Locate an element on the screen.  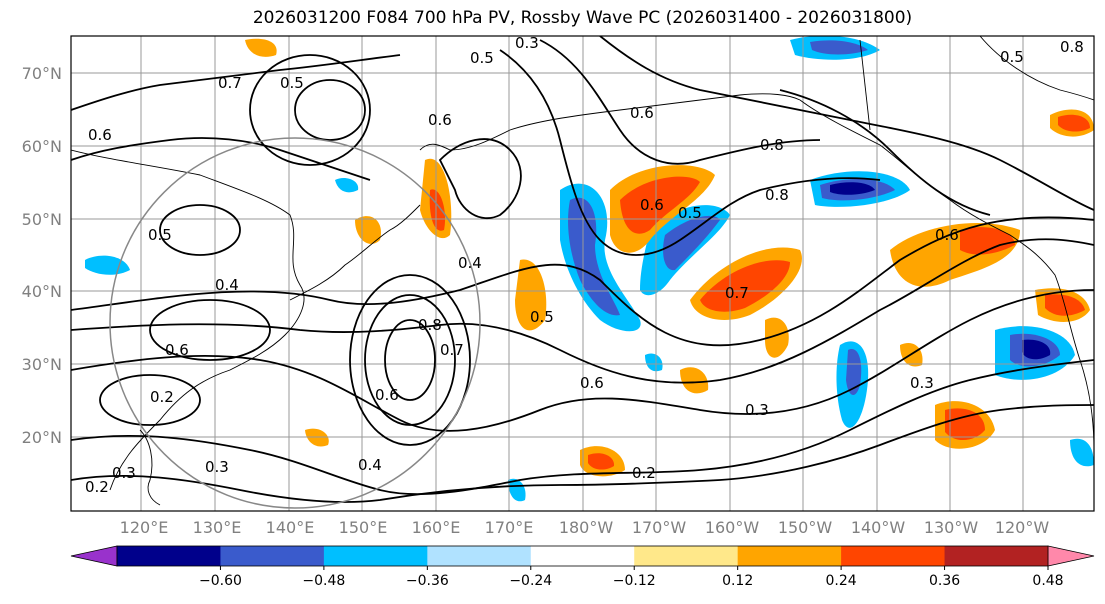
anomaly-positive-south-1-core is located at coordinates (965, 424).